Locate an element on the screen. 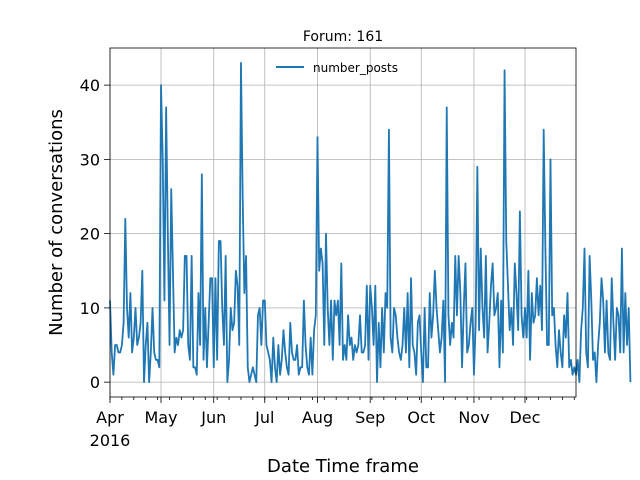 The height and width of the screenshot is (480, 640). y-tick-label: 30 is located at coordinates (90, 159).